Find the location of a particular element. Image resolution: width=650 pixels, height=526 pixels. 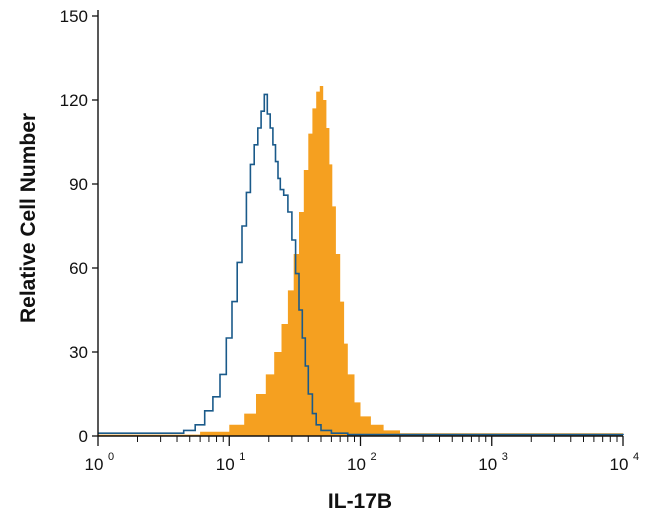

y-axis-title: Relative Cell Number is located at coordinates (28, 218).